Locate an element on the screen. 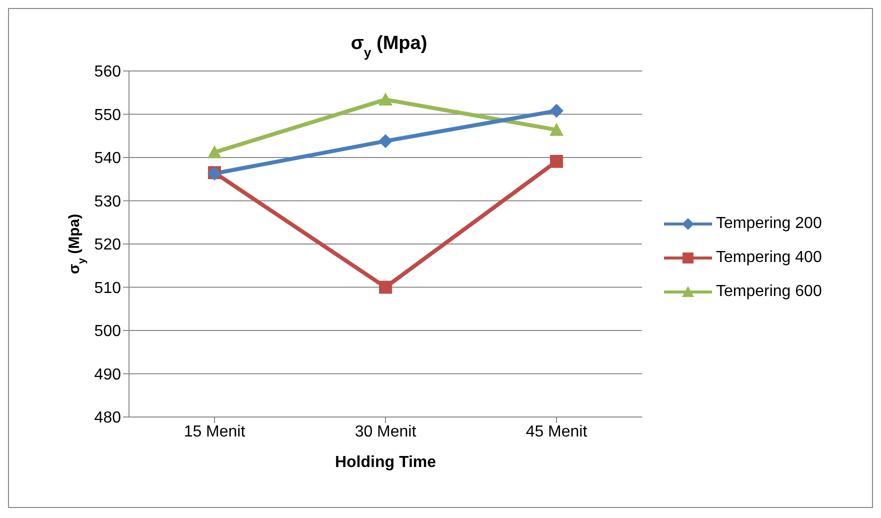 The width and height of the screenshot is (881, 518). y-tick-label: 560 is located at coordinates (108, 72).